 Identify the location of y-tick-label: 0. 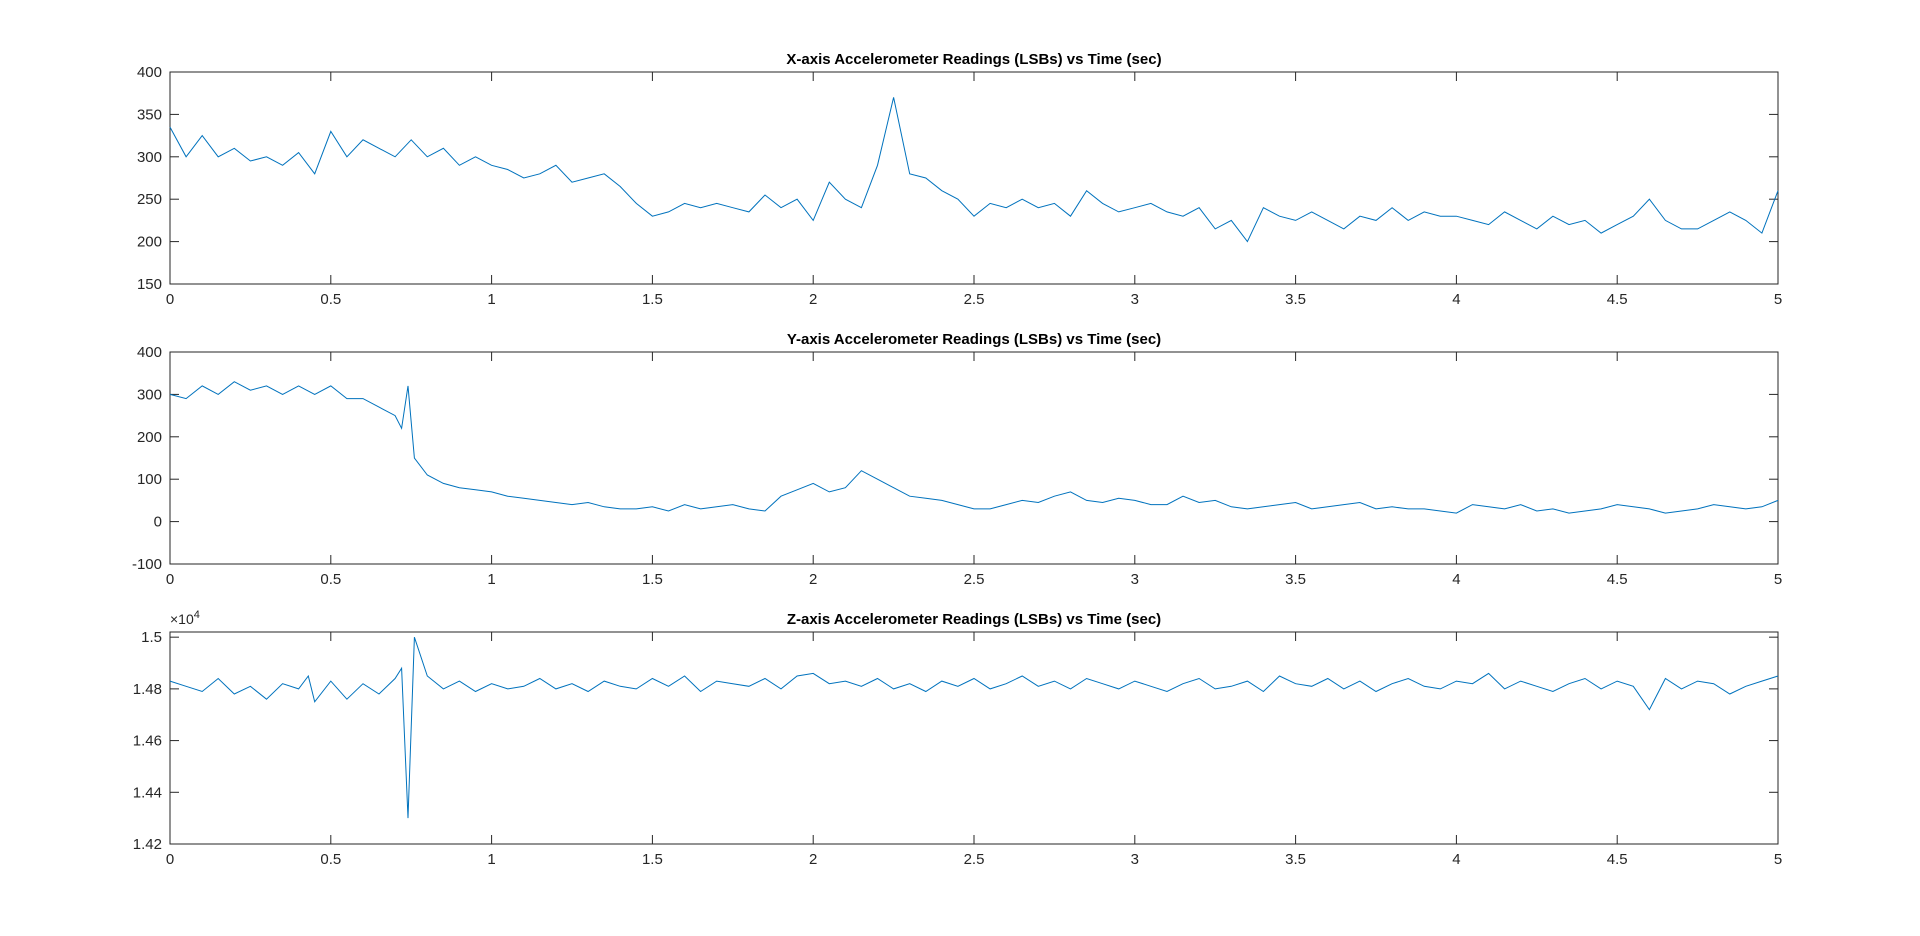
(158, 522).